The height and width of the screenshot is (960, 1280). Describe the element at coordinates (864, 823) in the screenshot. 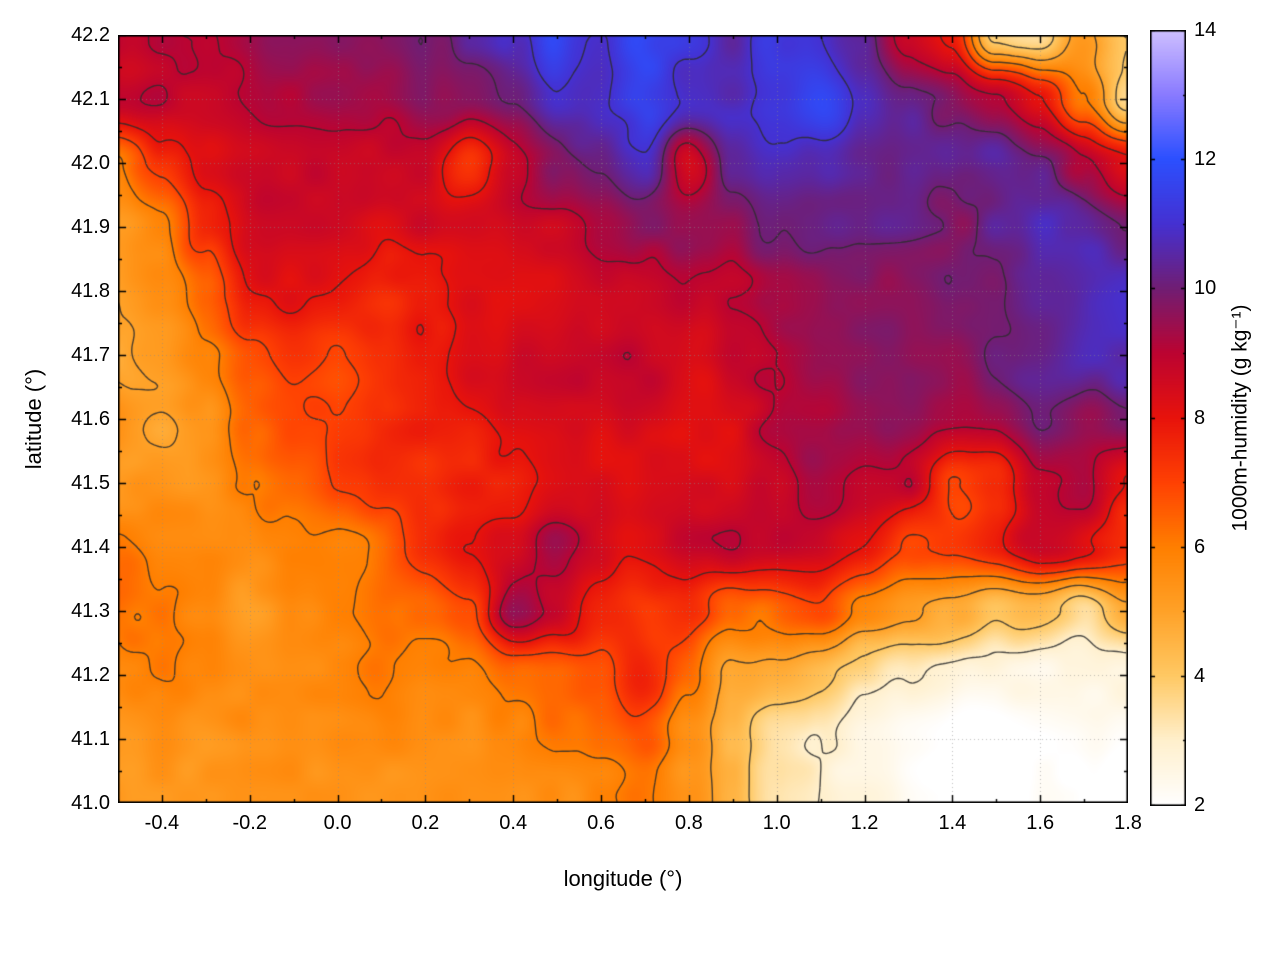

I see `x-tick-label: 1.2` at that location.